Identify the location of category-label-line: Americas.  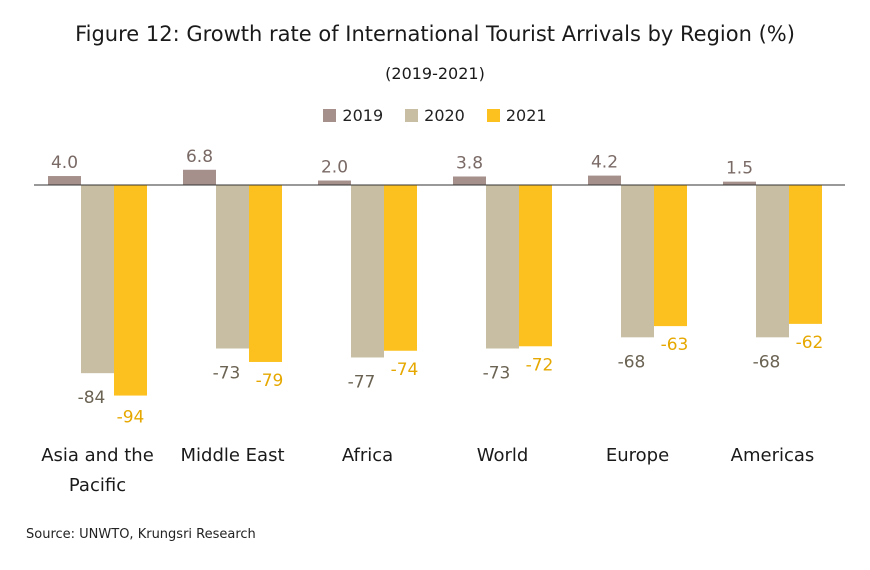
(773, 455).